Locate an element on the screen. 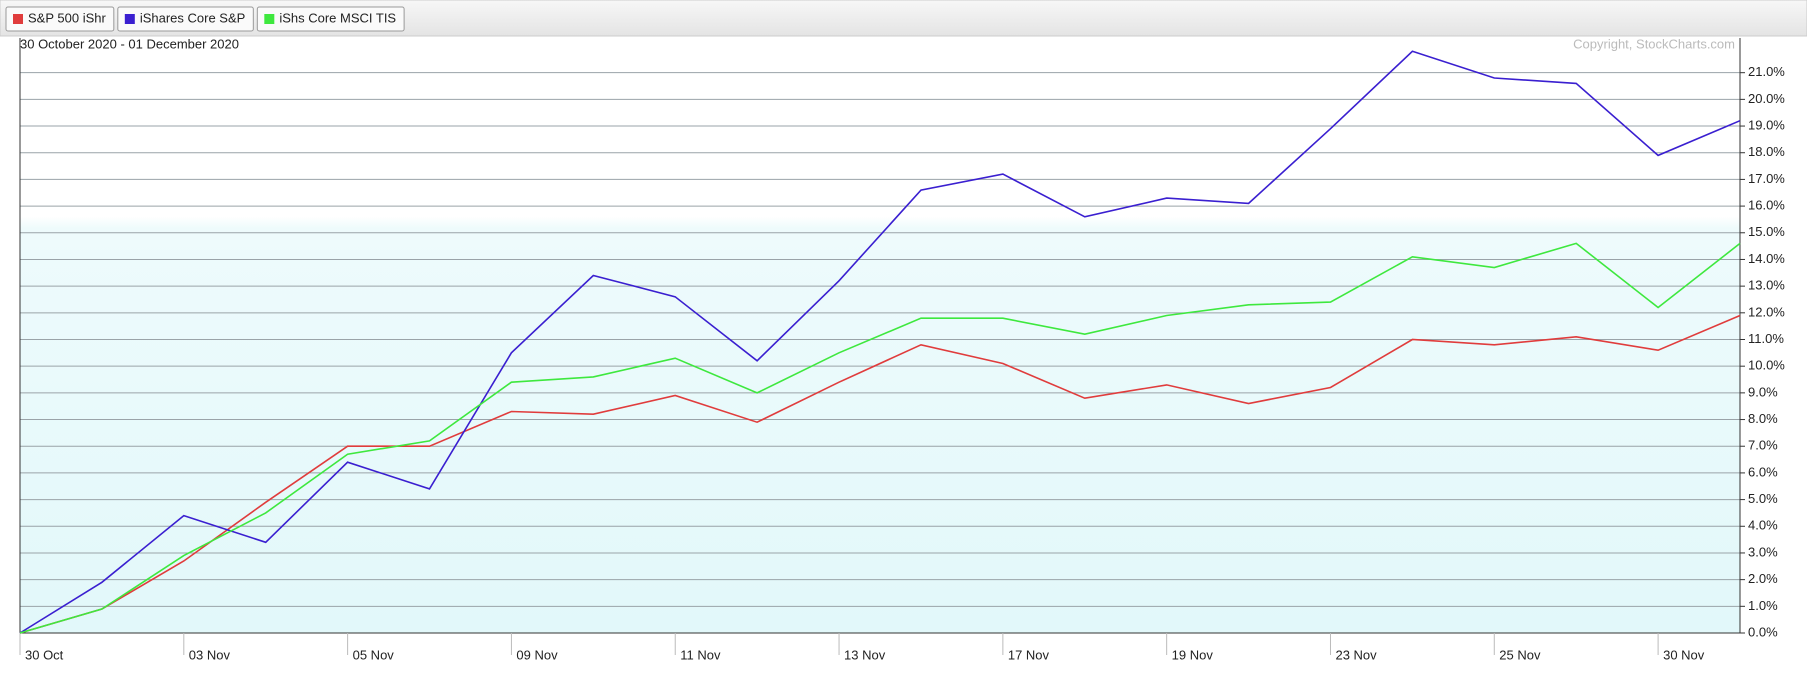 Image resolution: width=1807 pixels, height=676 pixels. legend-item: iShs Core MSCI TIS is located at coordinates (330, 19).